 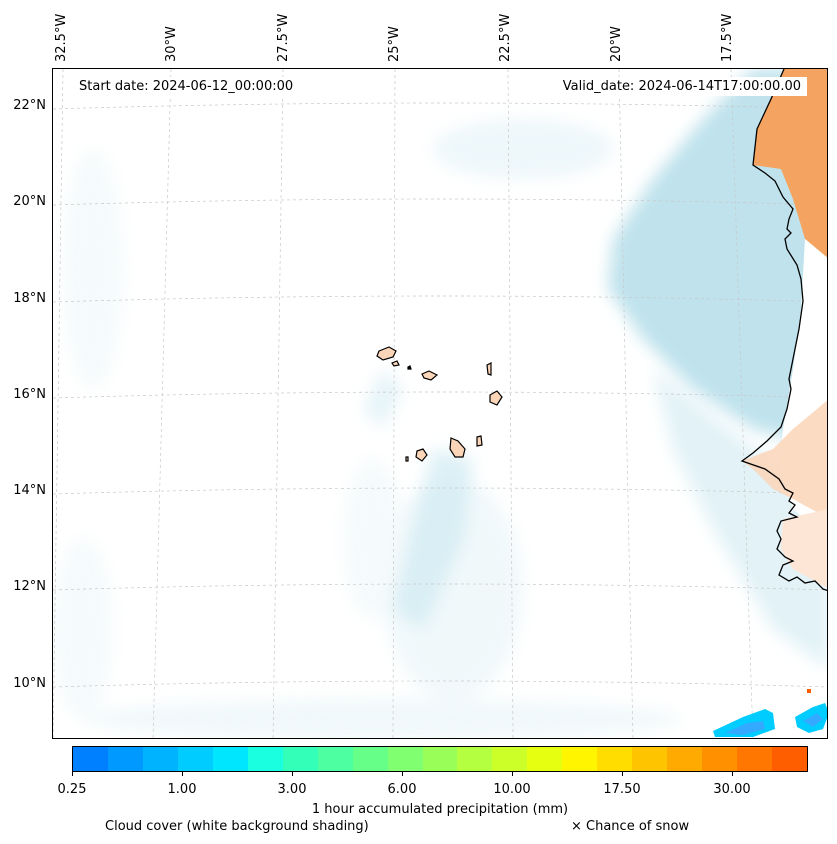 I want to click on colorbar-tick-label: 0.25, so click(x=72, y=789).